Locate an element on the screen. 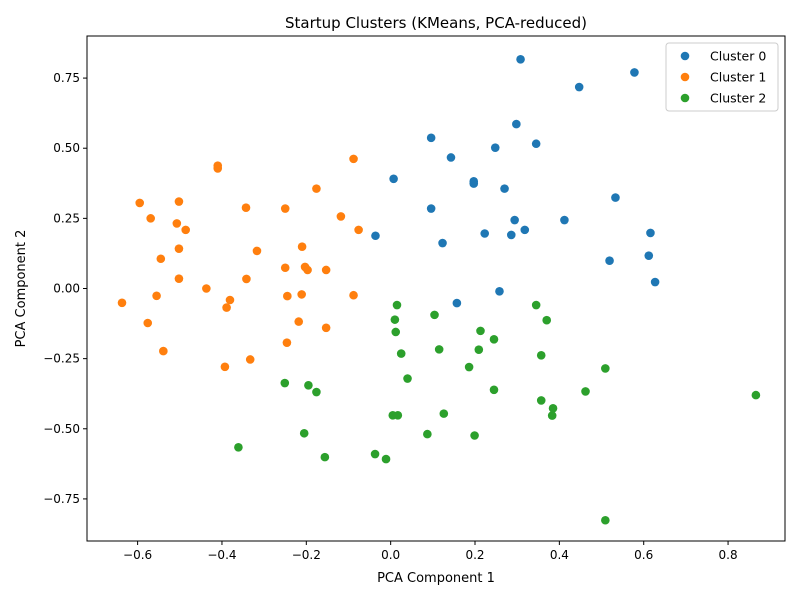 Image resolution: width=800 pixels, height=600 pixels. x-tick-label: −0.4 is located at coordinates (221, 555).